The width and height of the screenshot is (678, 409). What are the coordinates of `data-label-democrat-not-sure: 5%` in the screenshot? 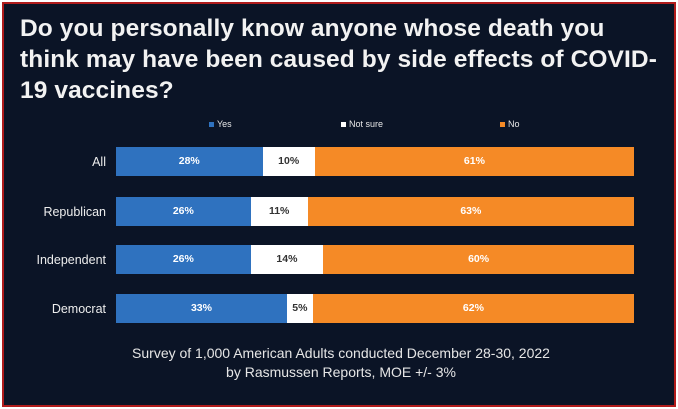 It's located at (300, 308).